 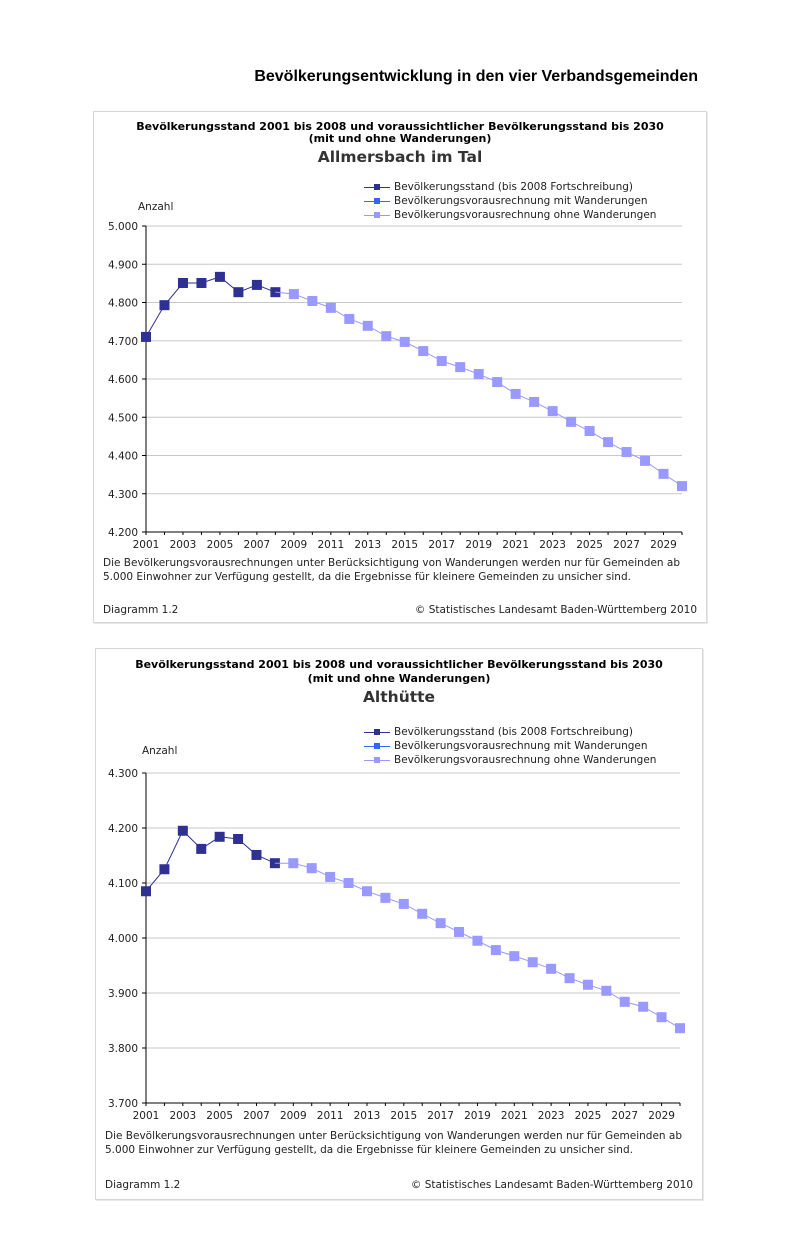 What do you see at coordinates (626, 545) in the screenshot?
I see `x-tick-label: 2027` at bounding box center [626, 545].